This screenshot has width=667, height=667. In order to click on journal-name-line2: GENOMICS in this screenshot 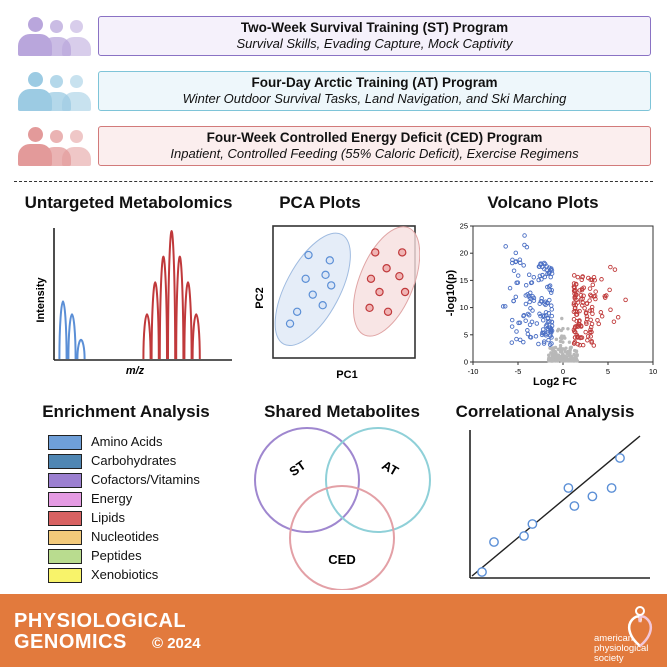, I will do `click(70, 642)`.